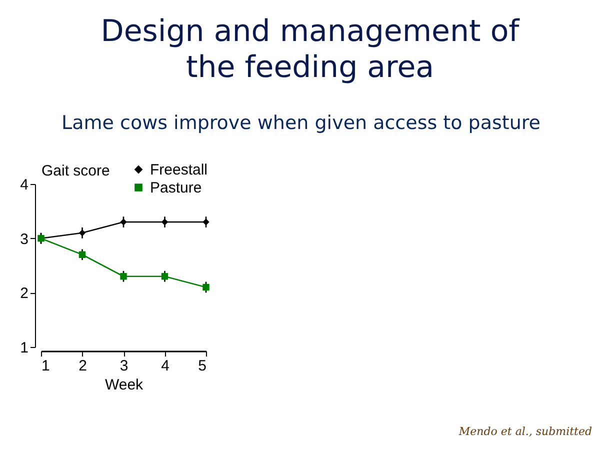 The image size is (602, 449). What do you see at coordinates (24, 239) in the screenshot?
I see `y-tick-label: 3` at bounding box center [24, 239].